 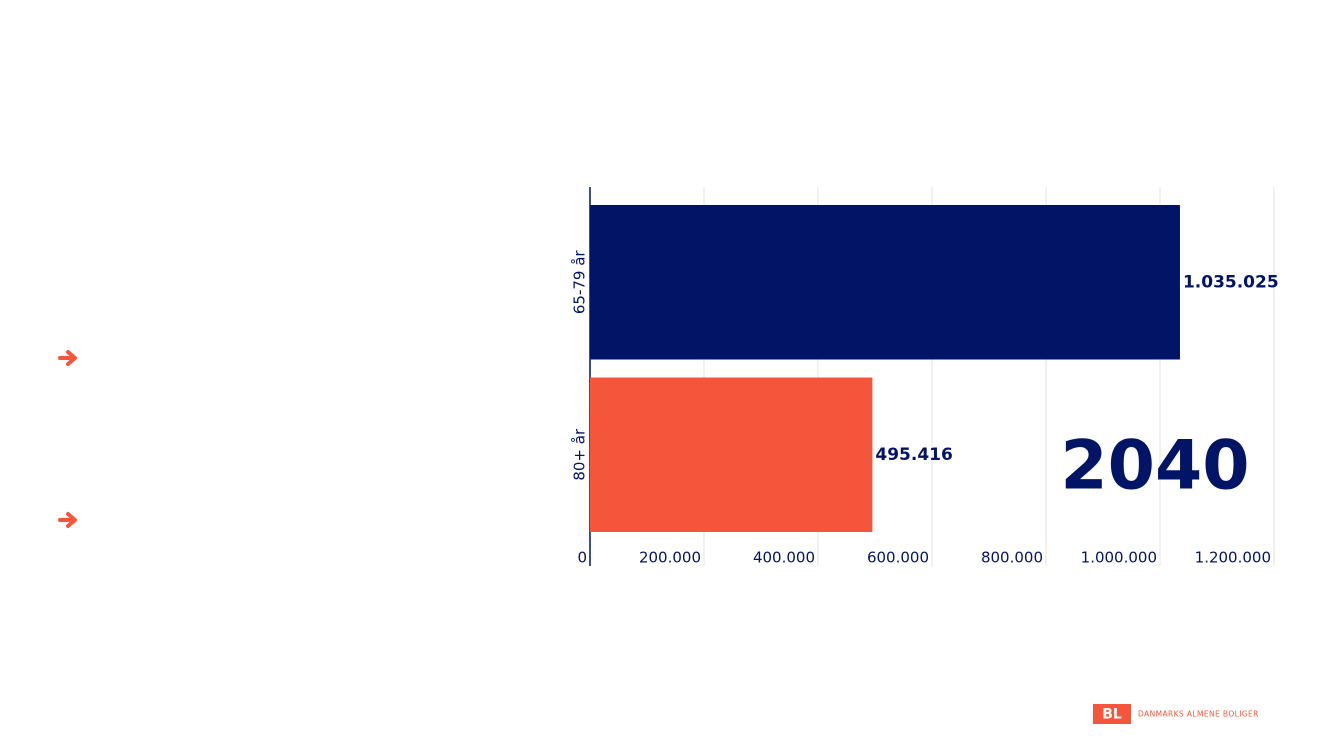 I want to click on x-tick-label: 1.000.000, so click(x=1119, y=558).